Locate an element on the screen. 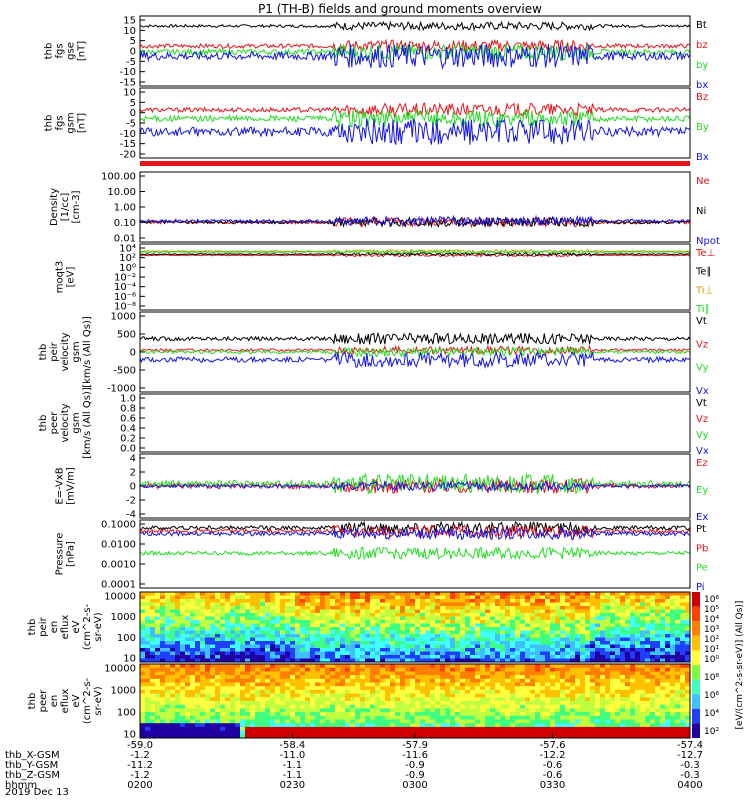  colorbar-segment is located at coordinates (696, 628).